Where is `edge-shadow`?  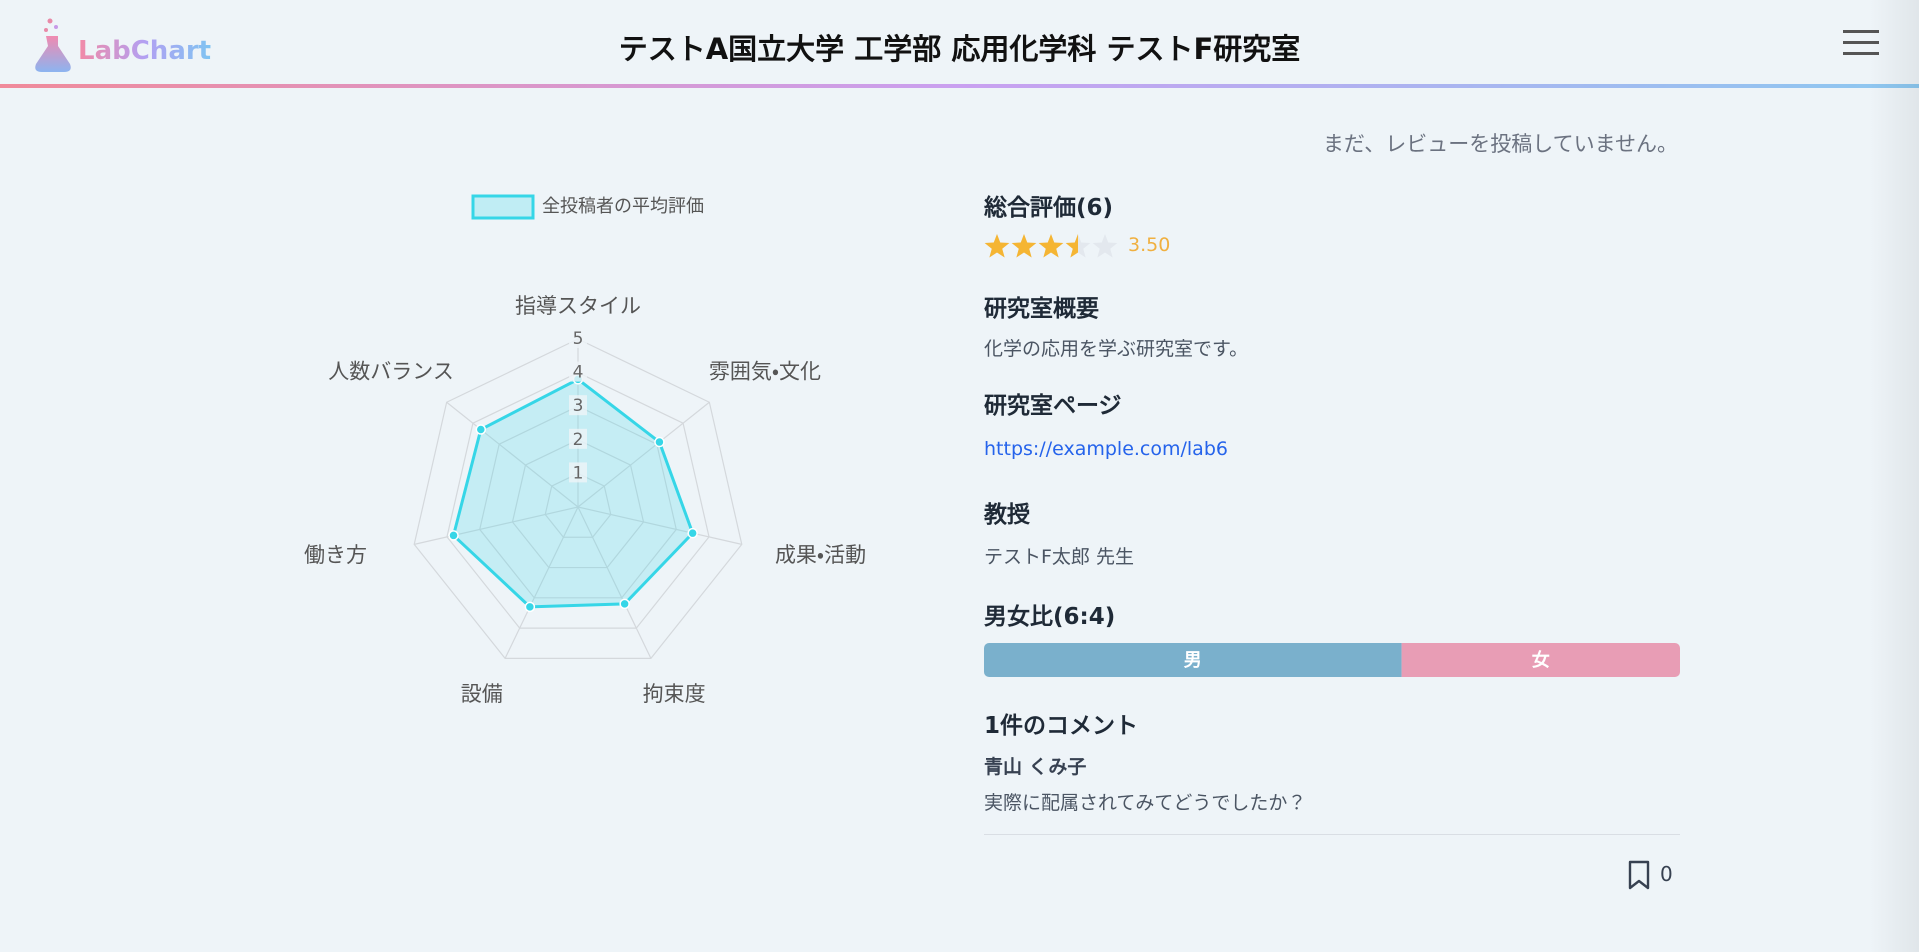
edge-shadow is located at coordinates (1894, 476).